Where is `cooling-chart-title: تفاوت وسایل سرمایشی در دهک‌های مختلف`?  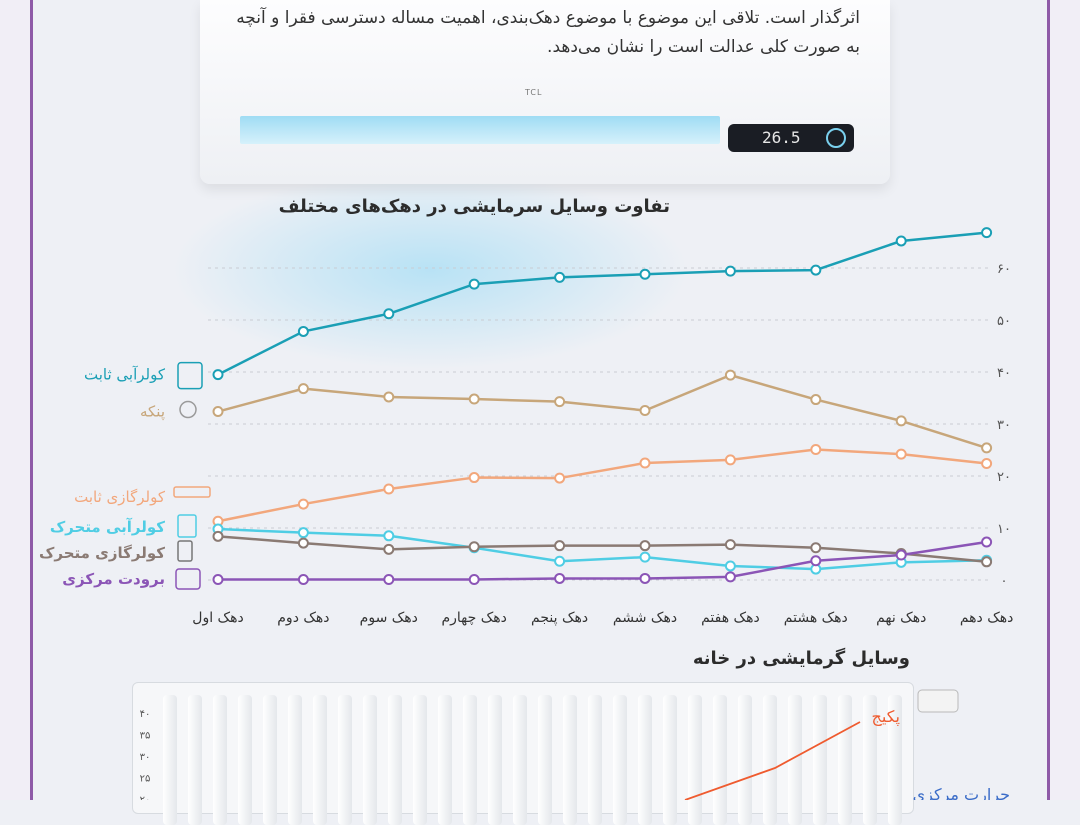
cooling-chart-title: تفاوت وسایل سرمایشی در دهک‌های مختلف is located at coordinates (474, 206).